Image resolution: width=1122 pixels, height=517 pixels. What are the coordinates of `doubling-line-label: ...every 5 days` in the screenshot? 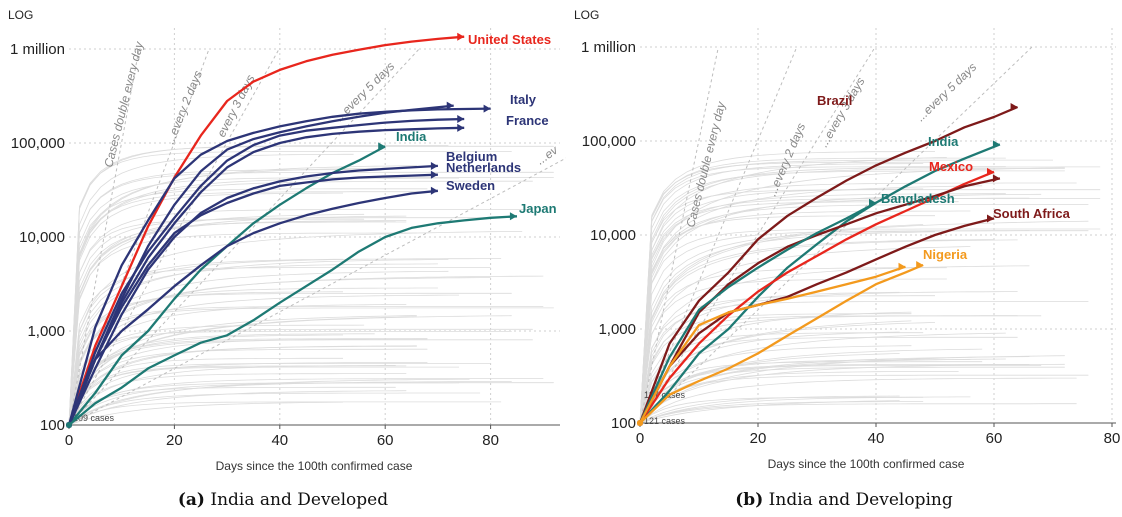 It's located at (946, 92).